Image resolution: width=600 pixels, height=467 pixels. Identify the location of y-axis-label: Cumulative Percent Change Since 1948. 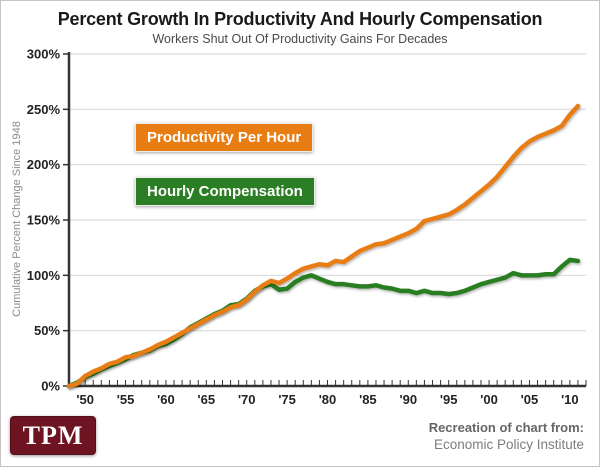
(17, 219).